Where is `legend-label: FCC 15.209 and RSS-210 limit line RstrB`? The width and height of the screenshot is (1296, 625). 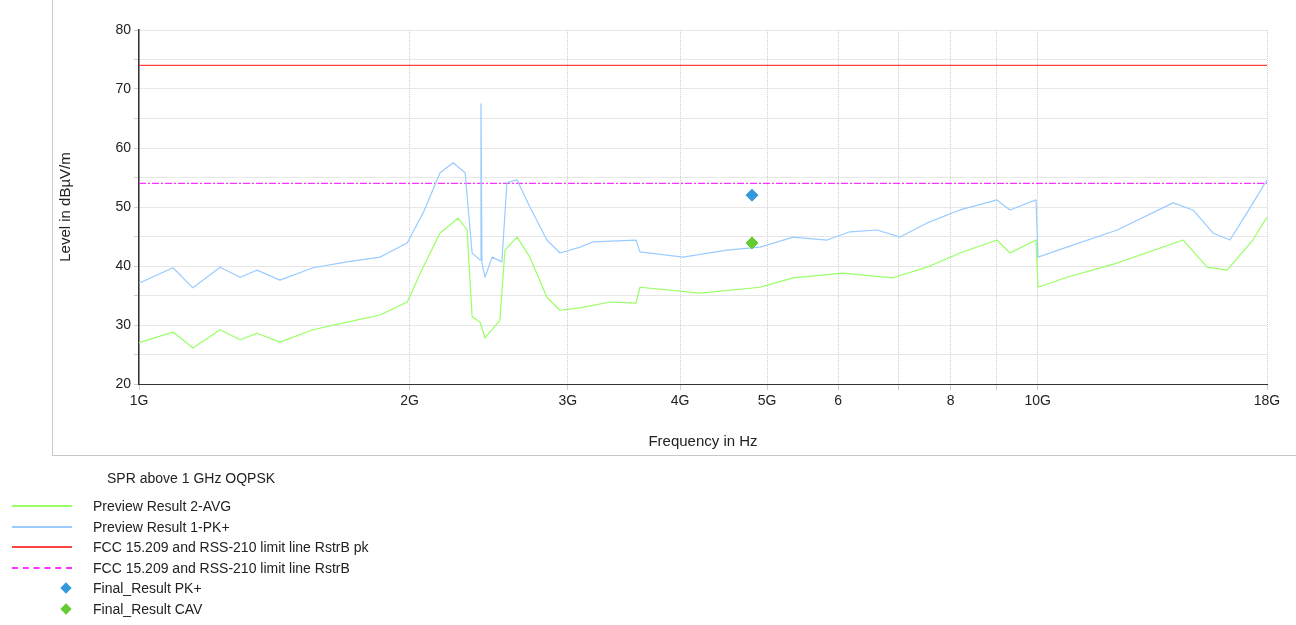
legend-label: FCC 15.209 and RSS-210 limit line RstrB is located at coordinates (221, 567).